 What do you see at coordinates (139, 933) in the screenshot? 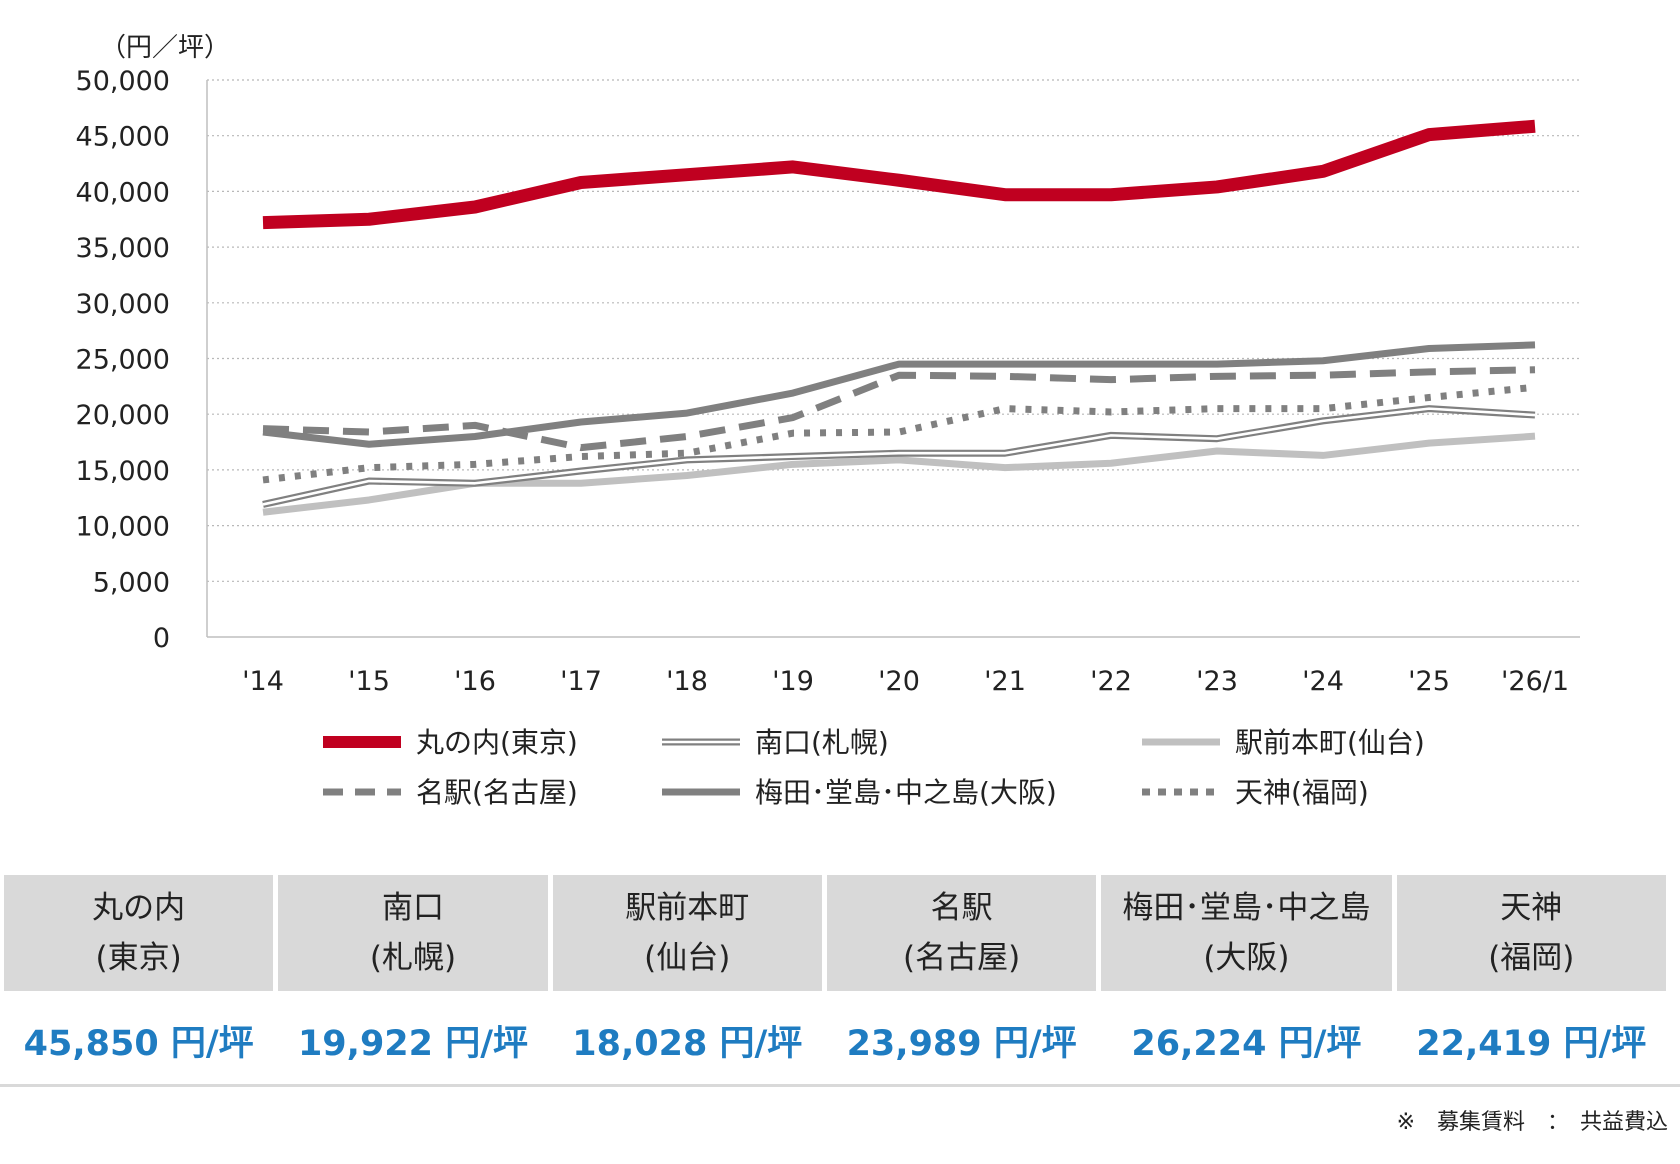
I see `header-cell: 丸の内 (東京)` at bounding box center [139, 933].